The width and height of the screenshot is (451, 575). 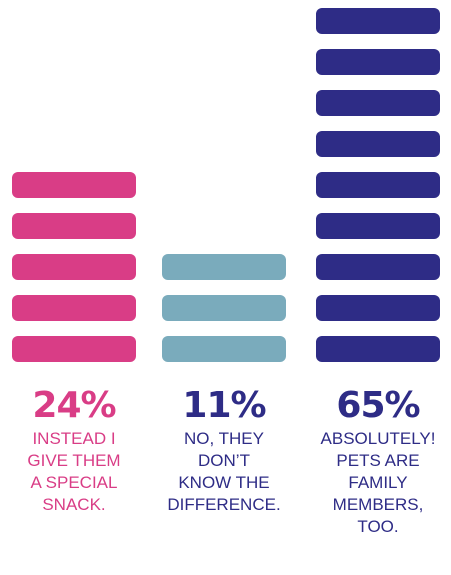 I want to click on category-label-snack: INSTEAD I GIVE THEM A SPECIAL SNACK., so click(x=74, y=471).